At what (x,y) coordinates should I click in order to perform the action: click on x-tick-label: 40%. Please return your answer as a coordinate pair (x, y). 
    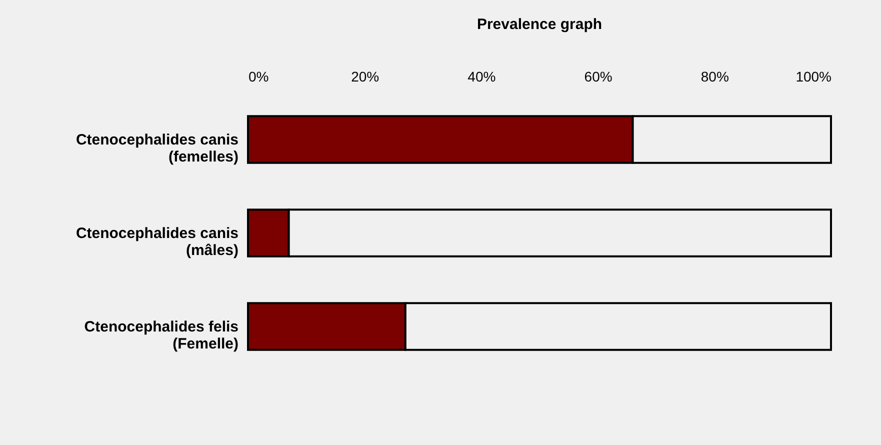
    Looking at the image, I should click on (482, 76).